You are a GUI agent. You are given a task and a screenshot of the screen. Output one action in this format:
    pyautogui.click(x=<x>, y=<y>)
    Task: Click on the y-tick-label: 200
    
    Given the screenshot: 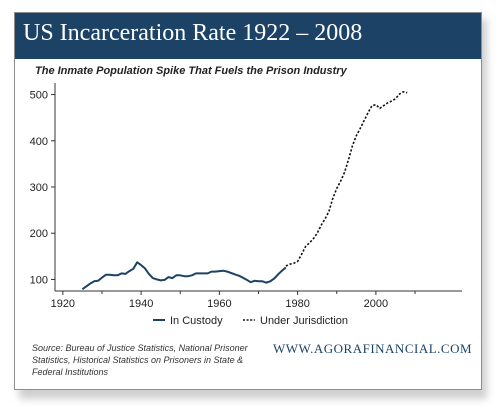 What is the action you would take?
    pyautogui.click(x=39, y=234)
    